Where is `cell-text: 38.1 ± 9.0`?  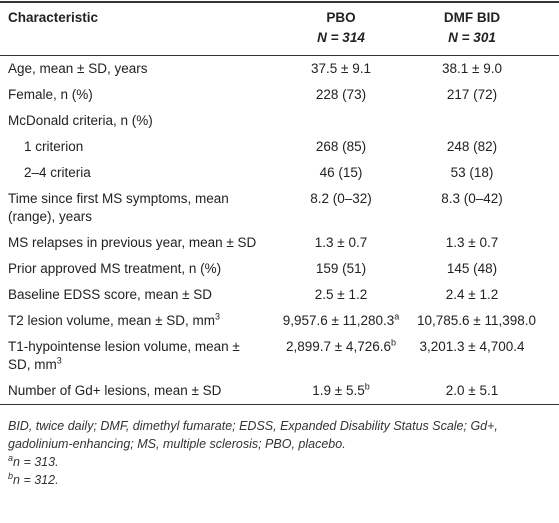
cell-text: 38.1 ± 9.0 is located at coordinates (472, 68).